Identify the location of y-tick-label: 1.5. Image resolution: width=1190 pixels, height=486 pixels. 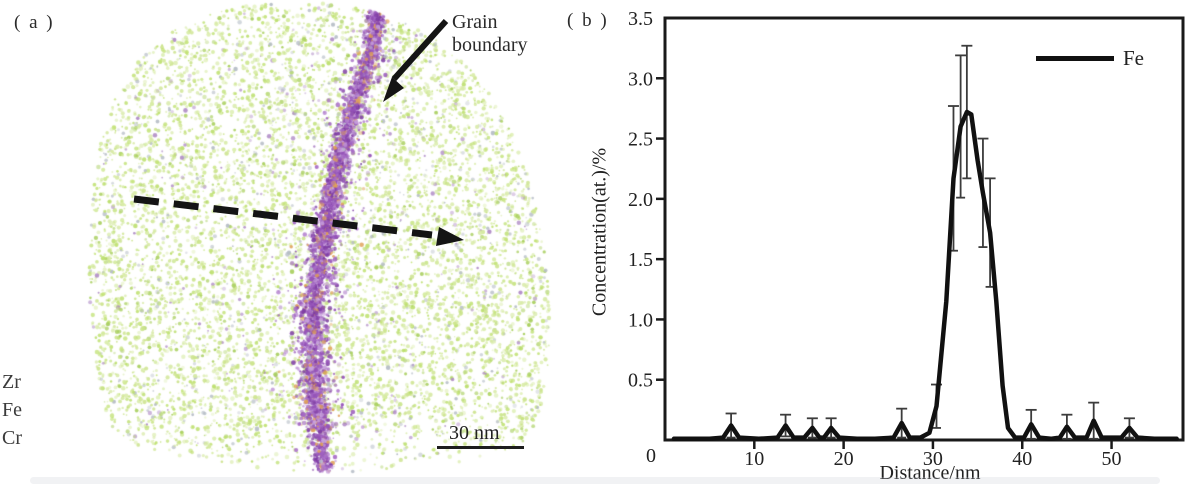
(640, 260).